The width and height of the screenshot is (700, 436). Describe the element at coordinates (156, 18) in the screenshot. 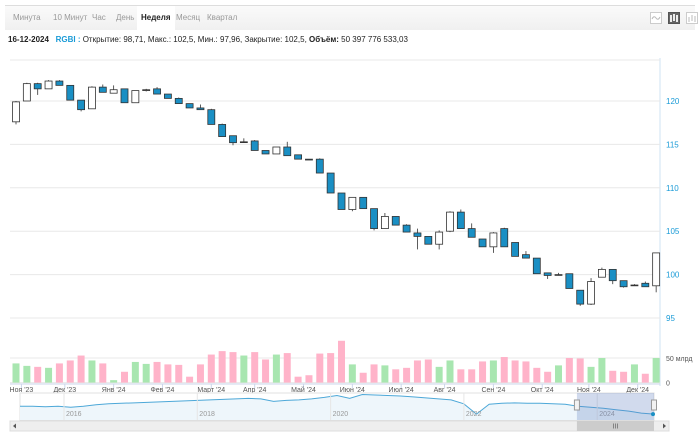

I see `tab-week: Неделя` at that location.